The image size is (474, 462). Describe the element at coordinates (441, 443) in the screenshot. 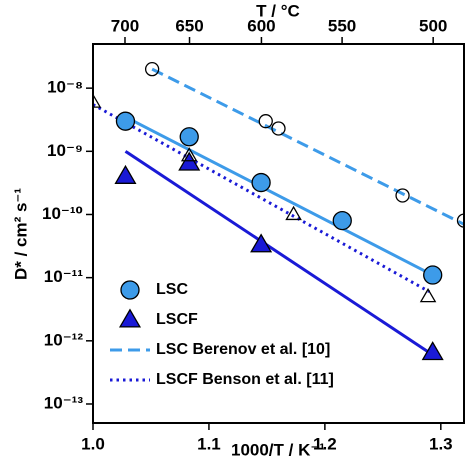

I see `x-tick-label: 1.3` at that location.